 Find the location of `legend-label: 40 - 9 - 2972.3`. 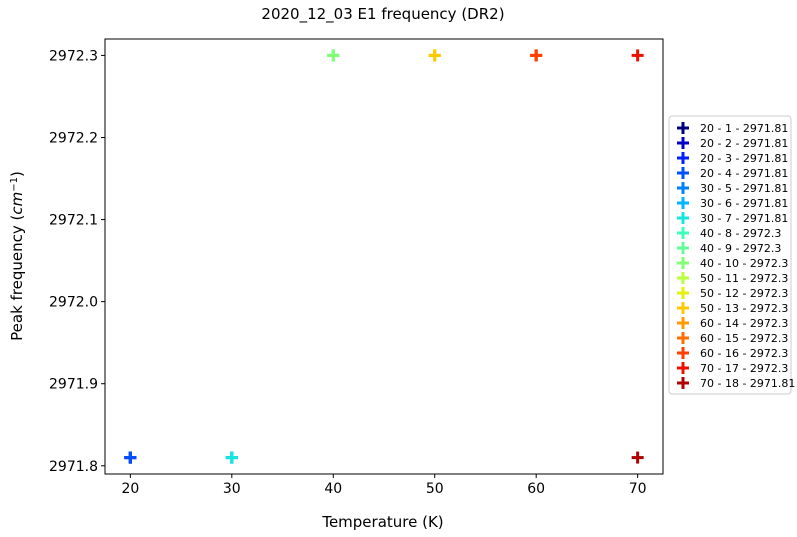

legend-label: 40 - 9 - 2972.3 is located at coordinates (740, 248).